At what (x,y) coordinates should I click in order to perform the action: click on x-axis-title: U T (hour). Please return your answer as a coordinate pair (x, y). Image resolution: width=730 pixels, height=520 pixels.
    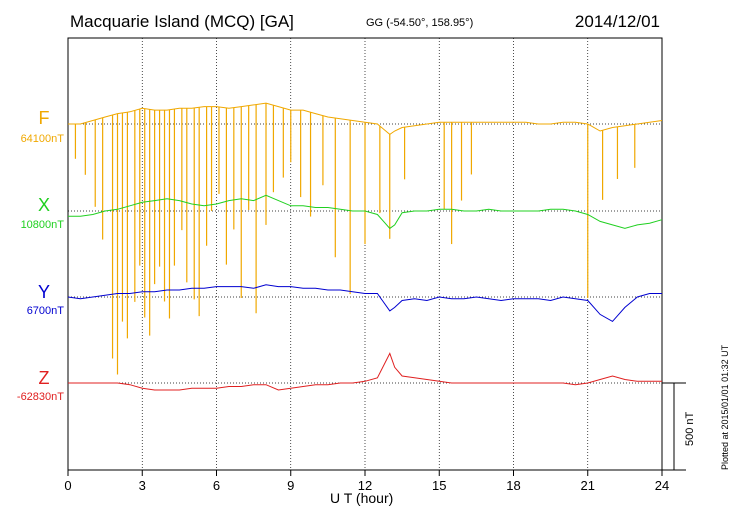
    Looking at the image, I should click on (362, 498).